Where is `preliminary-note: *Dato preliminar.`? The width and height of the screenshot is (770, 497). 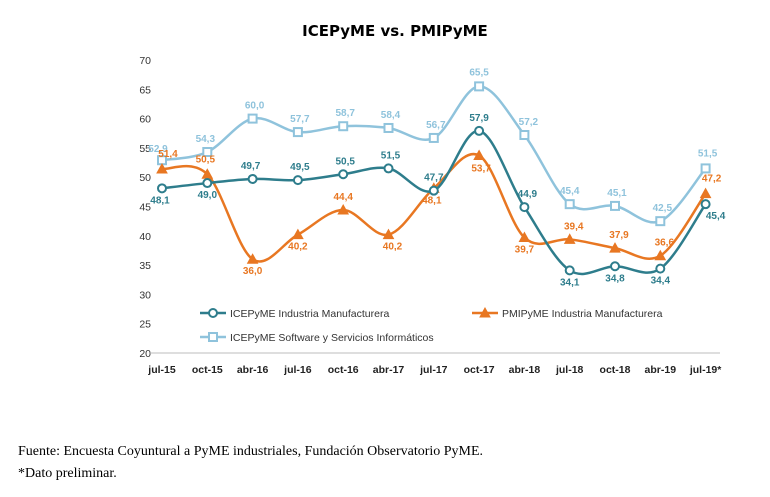
preliminary-note: *Dato preliminar. is located at coordinates (67, 473).